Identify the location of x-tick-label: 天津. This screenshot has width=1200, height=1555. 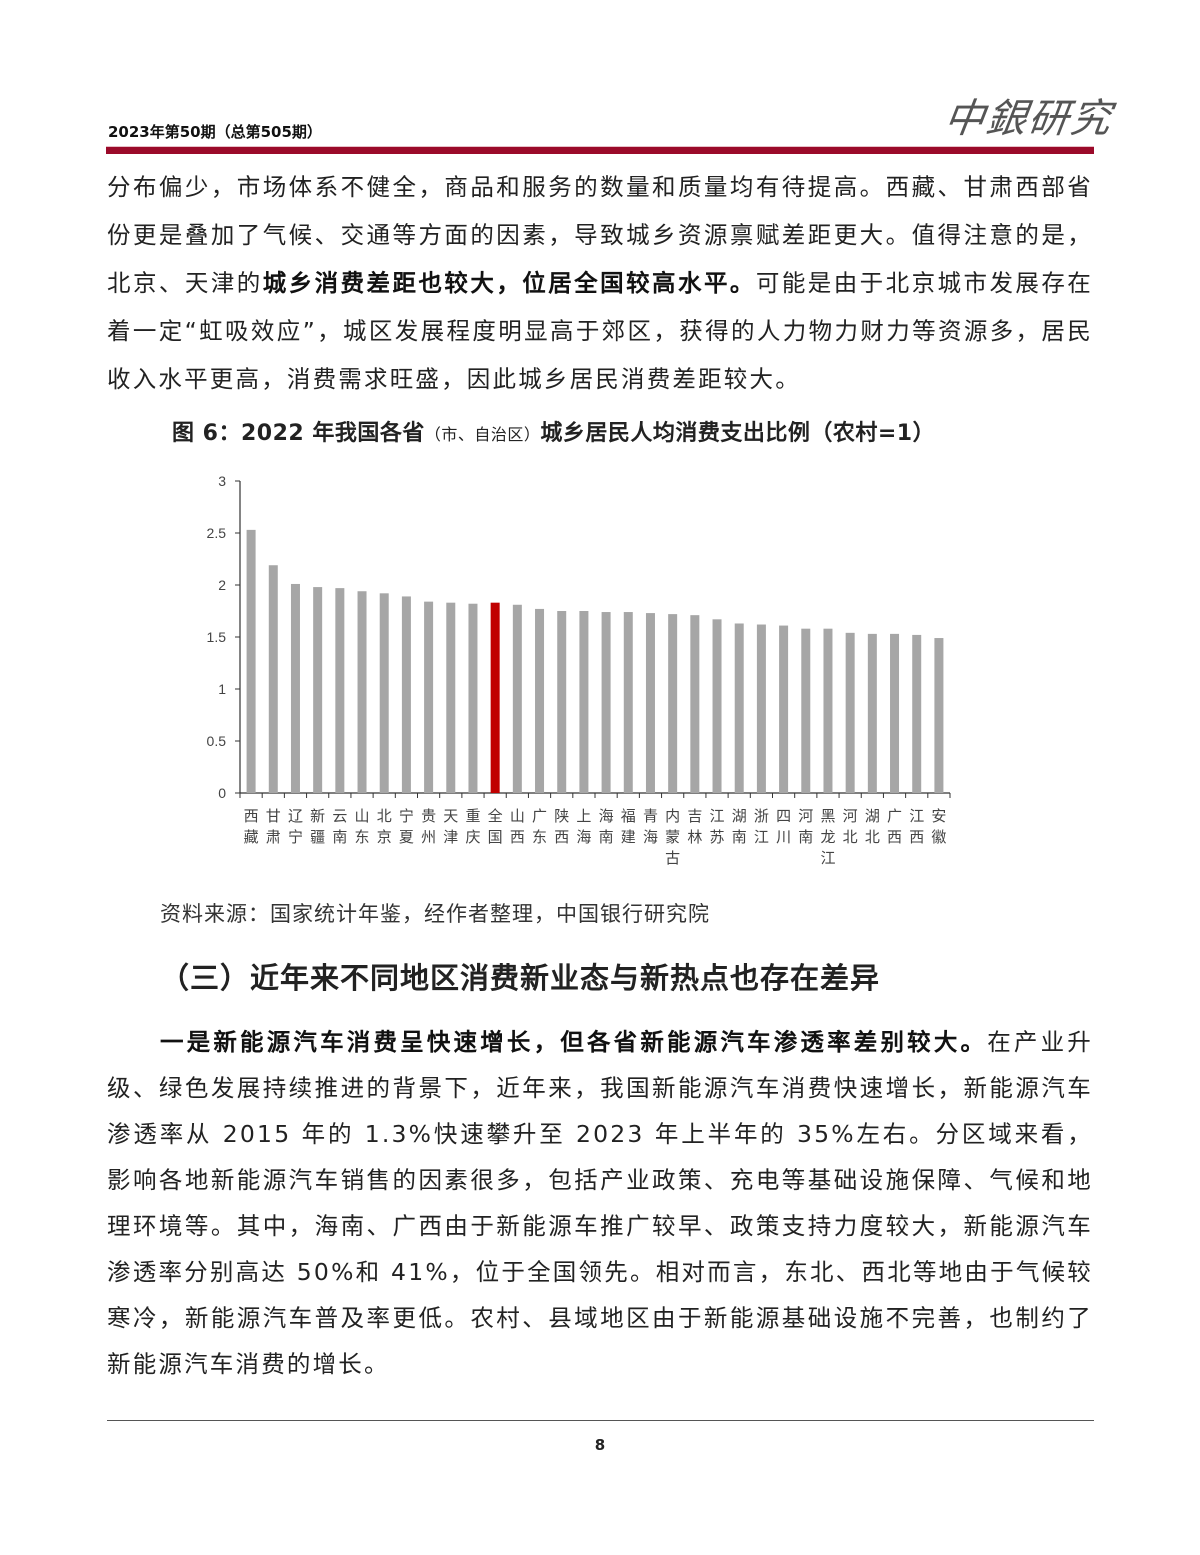
(450, 826).